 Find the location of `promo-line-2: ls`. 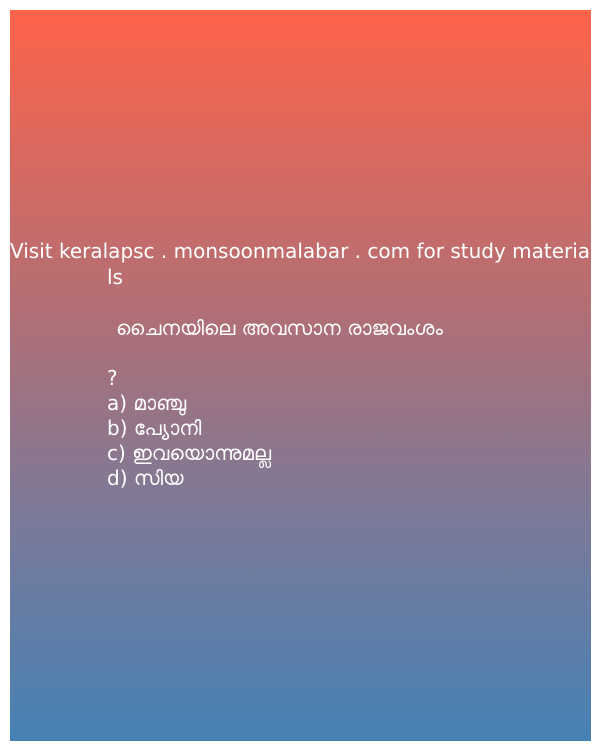

promo-line-2: ls is located at coordinates (115, 277).